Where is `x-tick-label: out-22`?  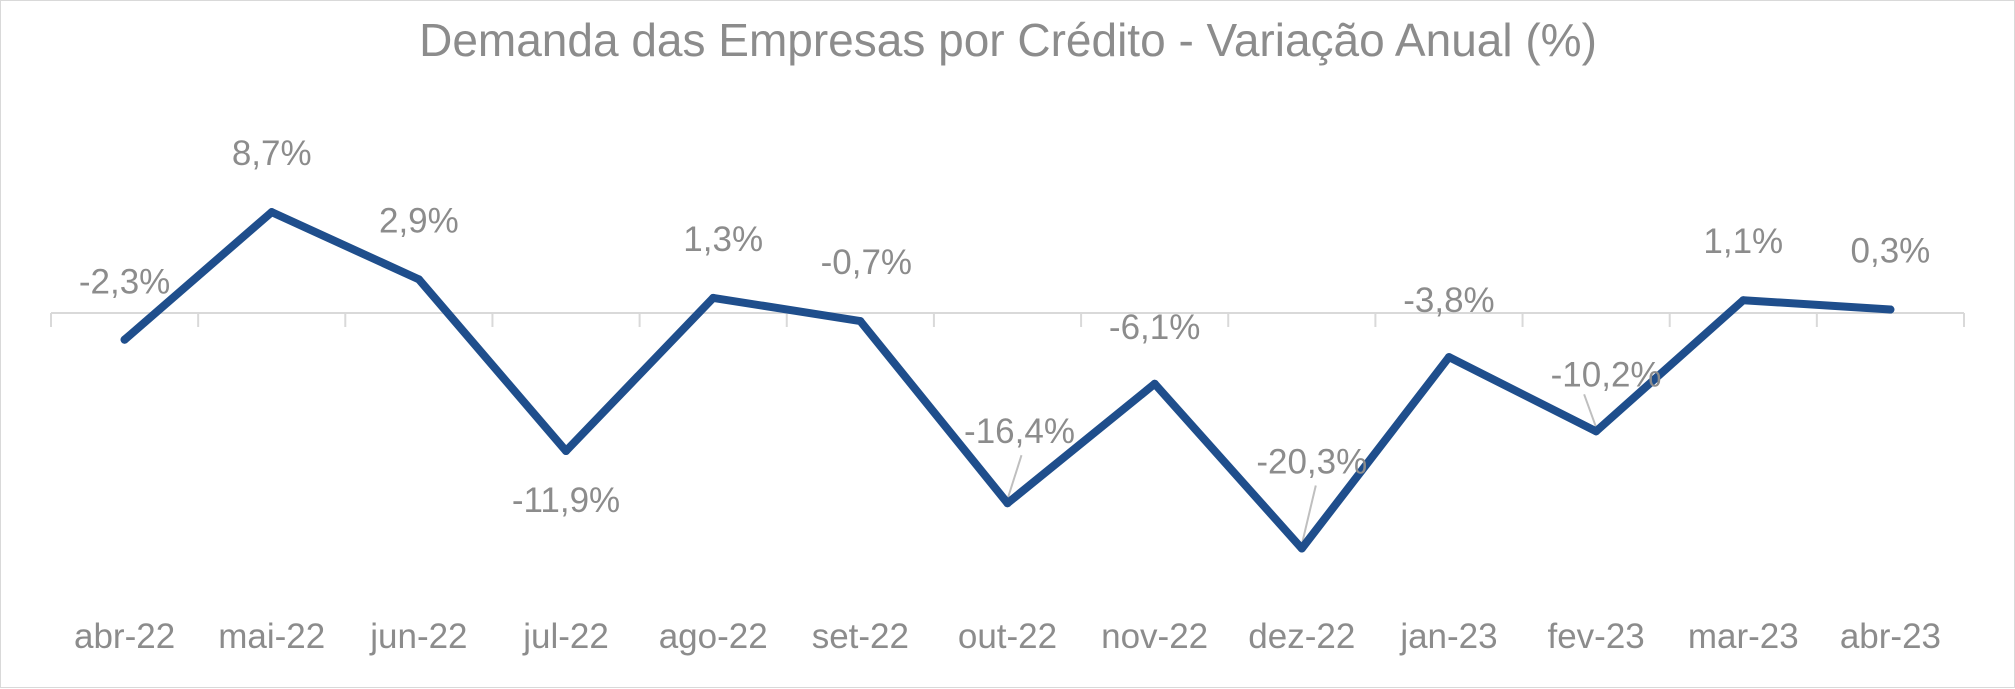 x-tick-label: out-22 is located at coordinates (1007, 636).